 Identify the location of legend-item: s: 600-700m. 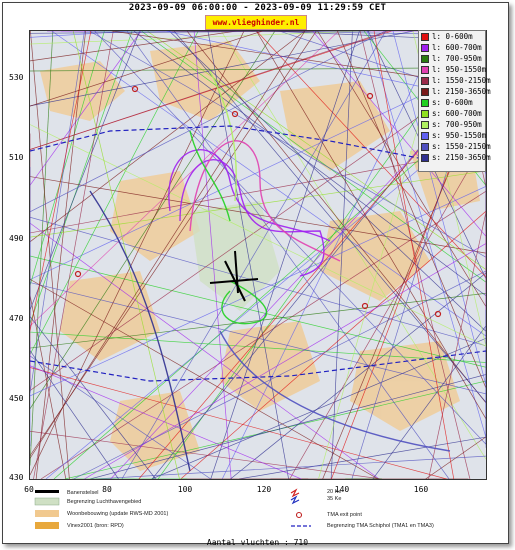
(451, 114).